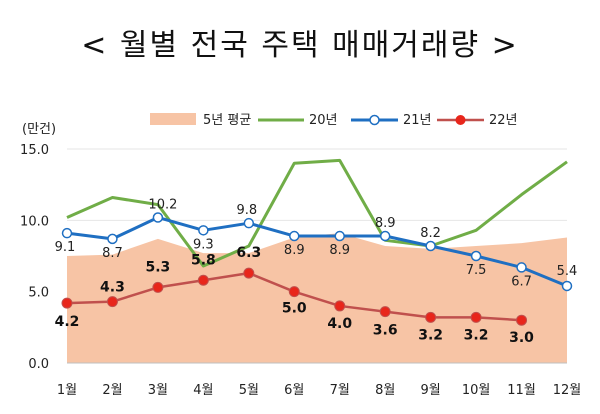 The image size is (600, 414). Describe the element at coordinates (385, 331) in the screenshot. I see `data-label-22: 3.6` at that location.